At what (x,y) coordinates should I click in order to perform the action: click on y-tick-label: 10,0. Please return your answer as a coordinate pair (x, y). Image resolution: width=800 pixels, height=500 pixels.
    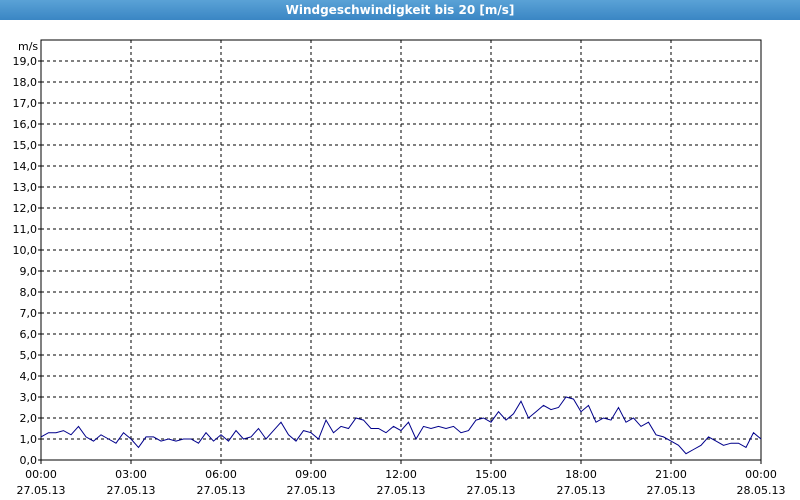
    Looking at the image, I should click on (25, 250).